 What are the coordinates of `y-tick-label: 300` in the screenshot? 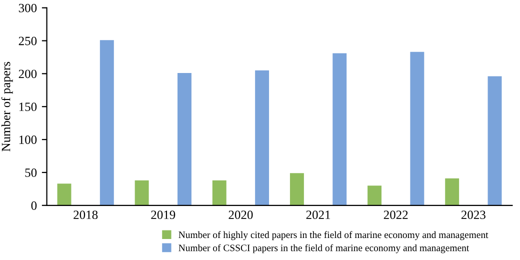 It's located at (27, 8).